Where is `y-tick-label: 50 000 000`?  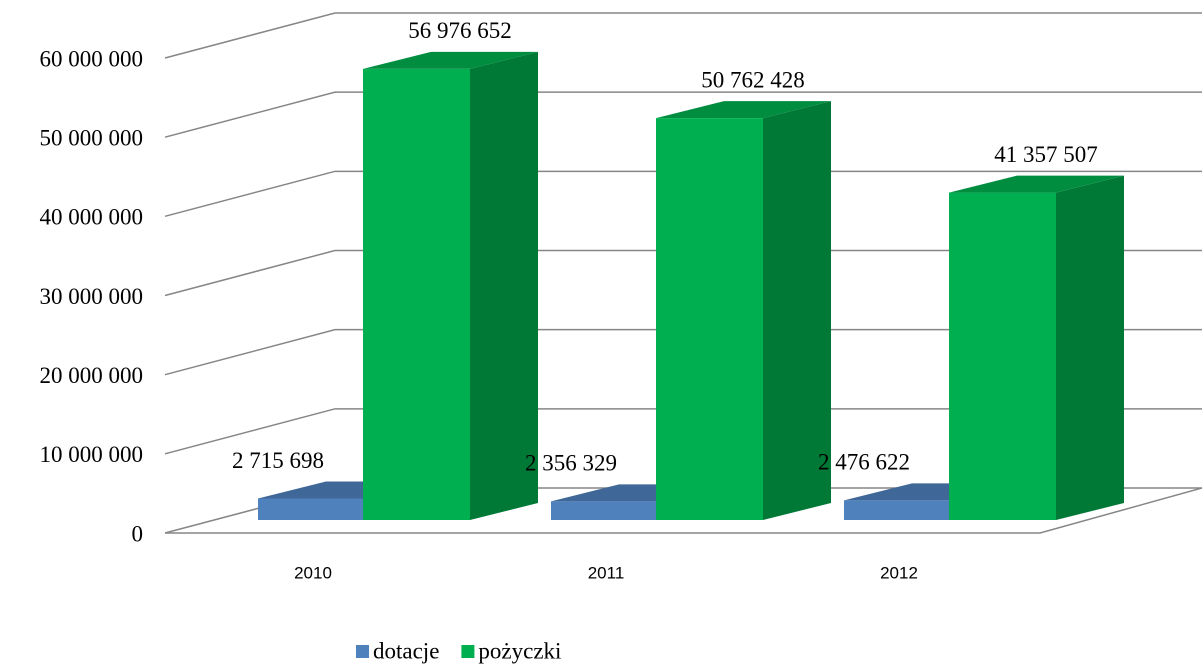 y-tick-label: 50 000 000 is located at coordinates (92, 137).